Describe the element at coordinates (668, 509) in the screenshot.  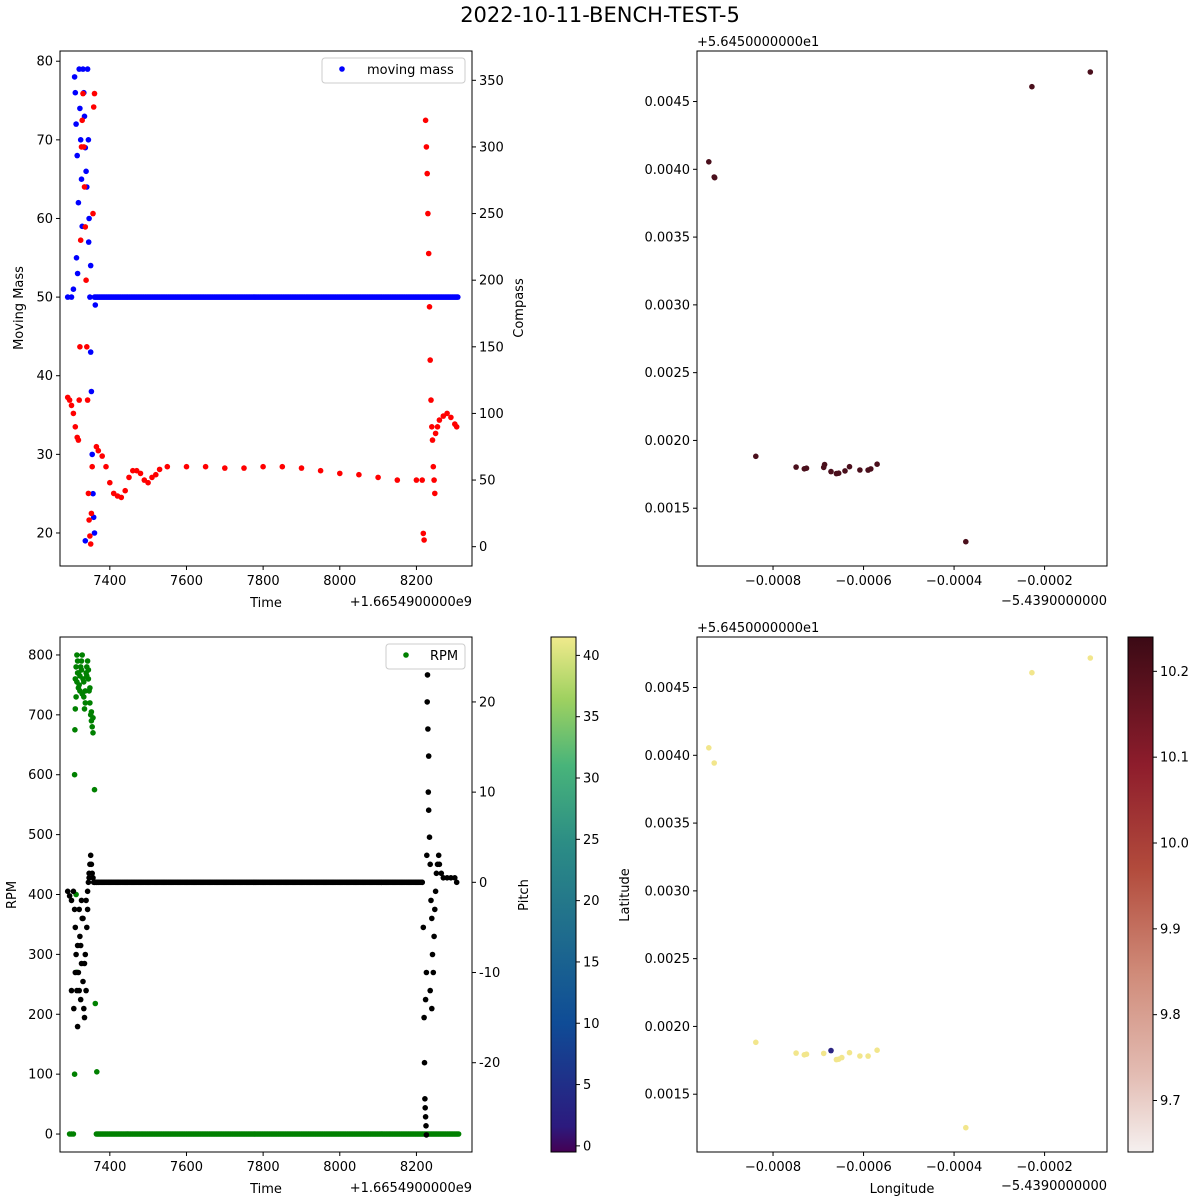
I see `y-tick-label: 0.0015` at that location.